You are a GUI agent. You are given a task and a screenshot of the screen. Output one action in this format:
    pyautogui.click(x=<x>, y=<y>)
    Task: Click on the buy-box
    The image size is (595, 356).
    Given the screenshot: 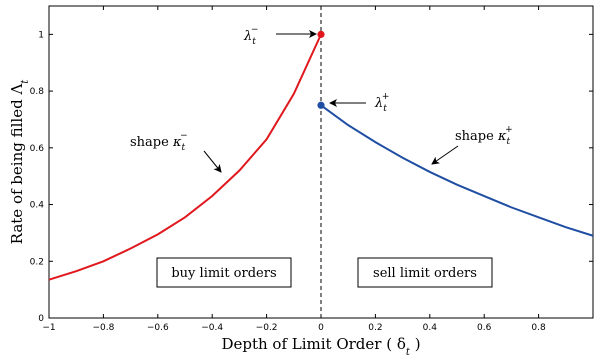 What is the action you would take?
    pyautogui.click(x=224, y=272)
    